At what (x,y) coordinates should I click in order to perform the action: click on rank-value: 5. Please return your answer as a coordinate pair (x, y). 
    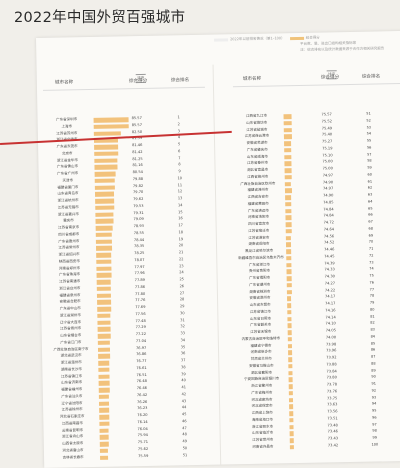
    Looking at the image, I should click on (179, 144).